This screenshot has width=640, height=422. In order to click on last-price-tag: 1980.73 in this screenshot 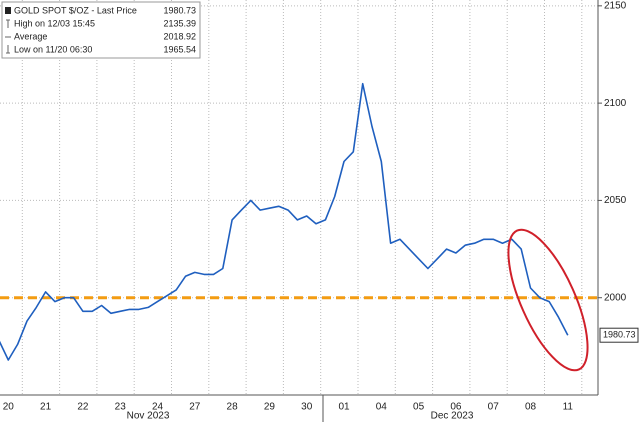, I will do `click(619, 335)`.